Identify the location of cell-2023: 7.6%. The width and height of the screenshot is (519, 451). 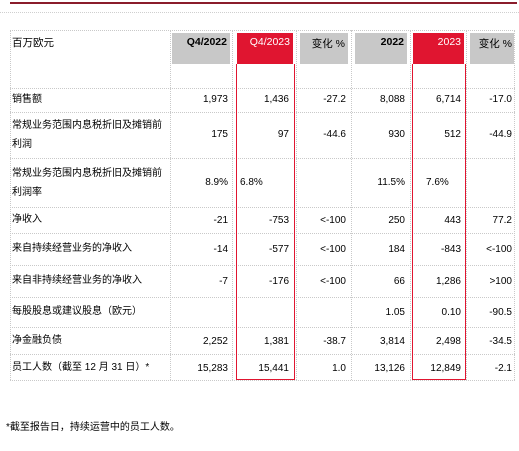
(437, 182).